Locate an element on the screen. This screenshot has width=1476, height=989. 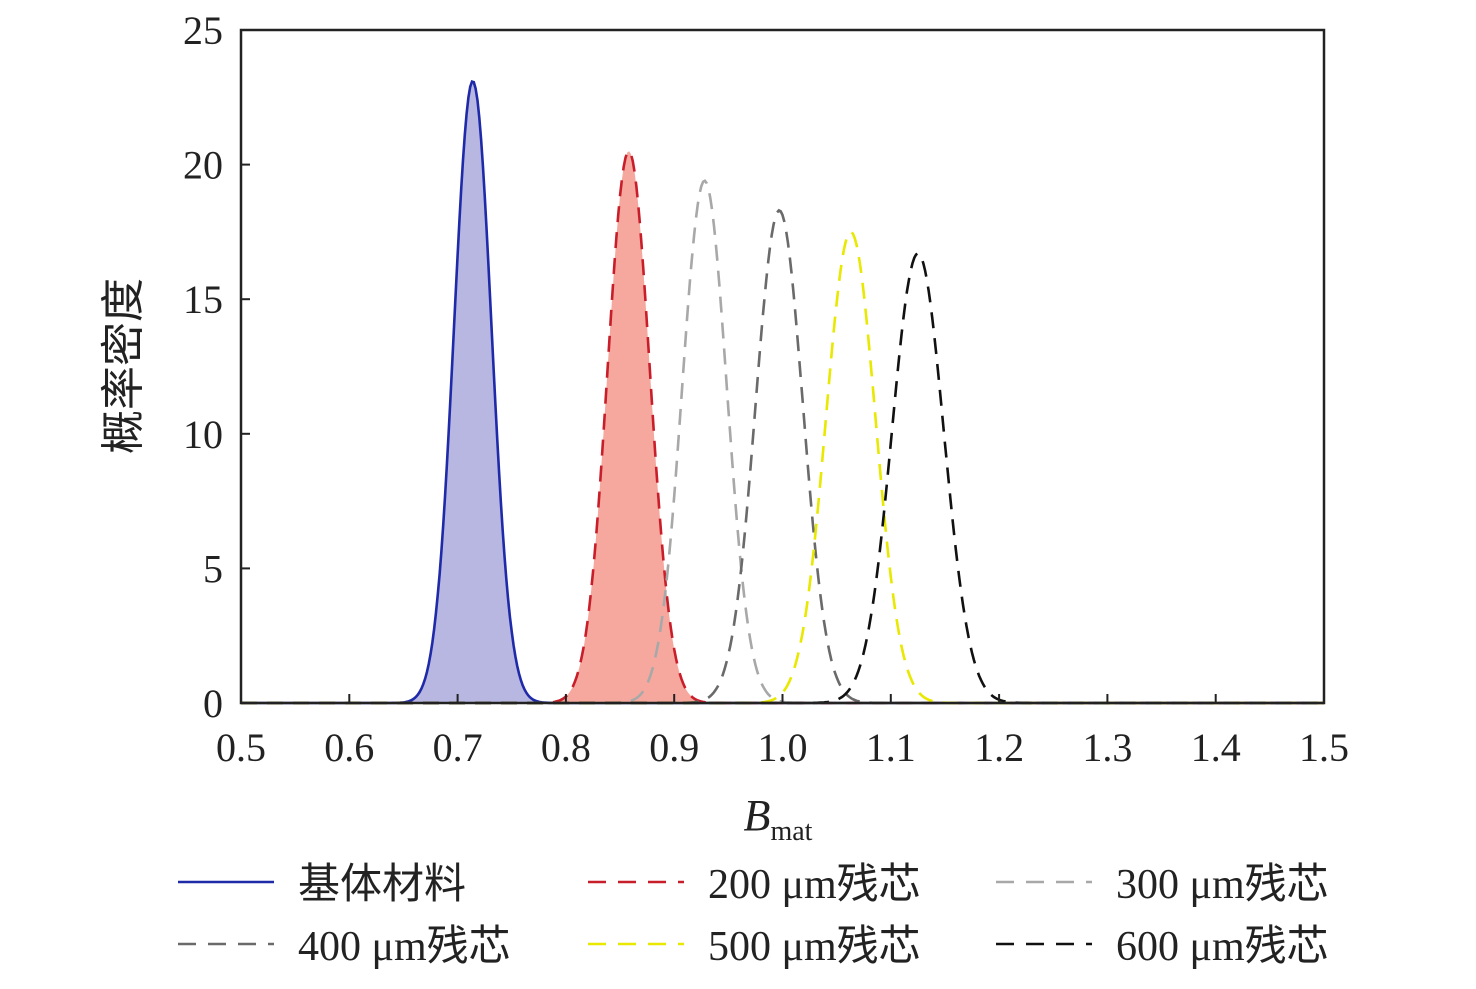
x-tick-label: 0.9 is located at coordinates (674, 747).